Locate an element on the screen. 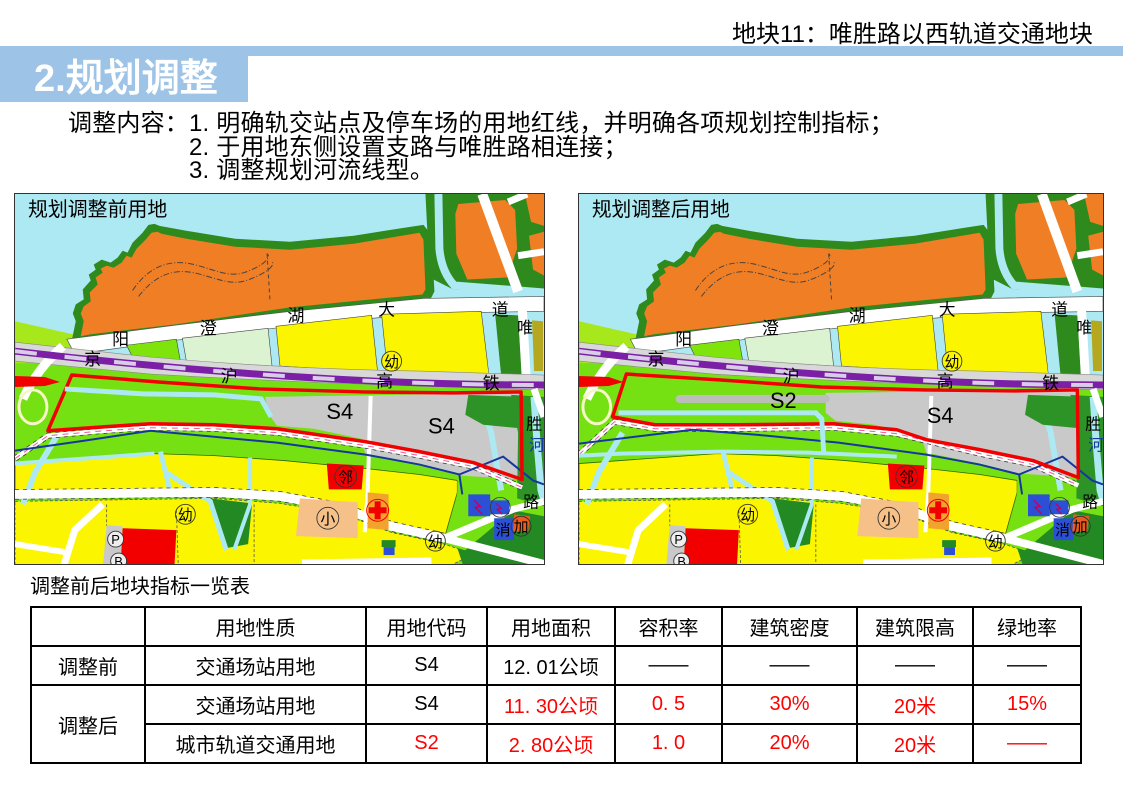 The width and height of the screenshot is (1123, 794). svg-text: 规划调整前用地 is located at coordinates (97, 209).